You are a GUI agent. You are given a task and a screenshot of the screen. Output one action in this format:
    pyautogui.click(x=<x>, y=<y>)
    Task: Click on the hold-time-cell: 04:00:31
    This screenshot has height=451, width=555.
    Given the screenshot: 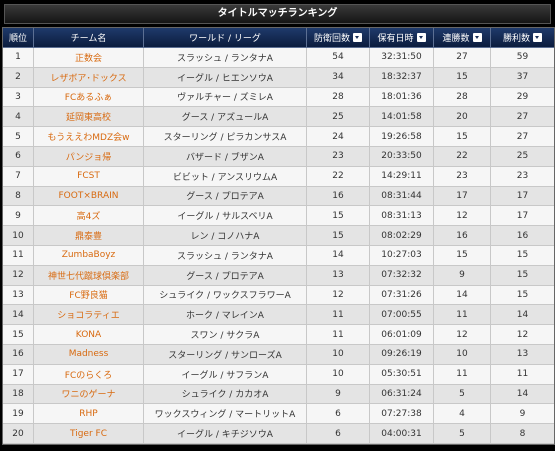 What is the action you would take?
    pyautogui.click(x=402, y=434)
    